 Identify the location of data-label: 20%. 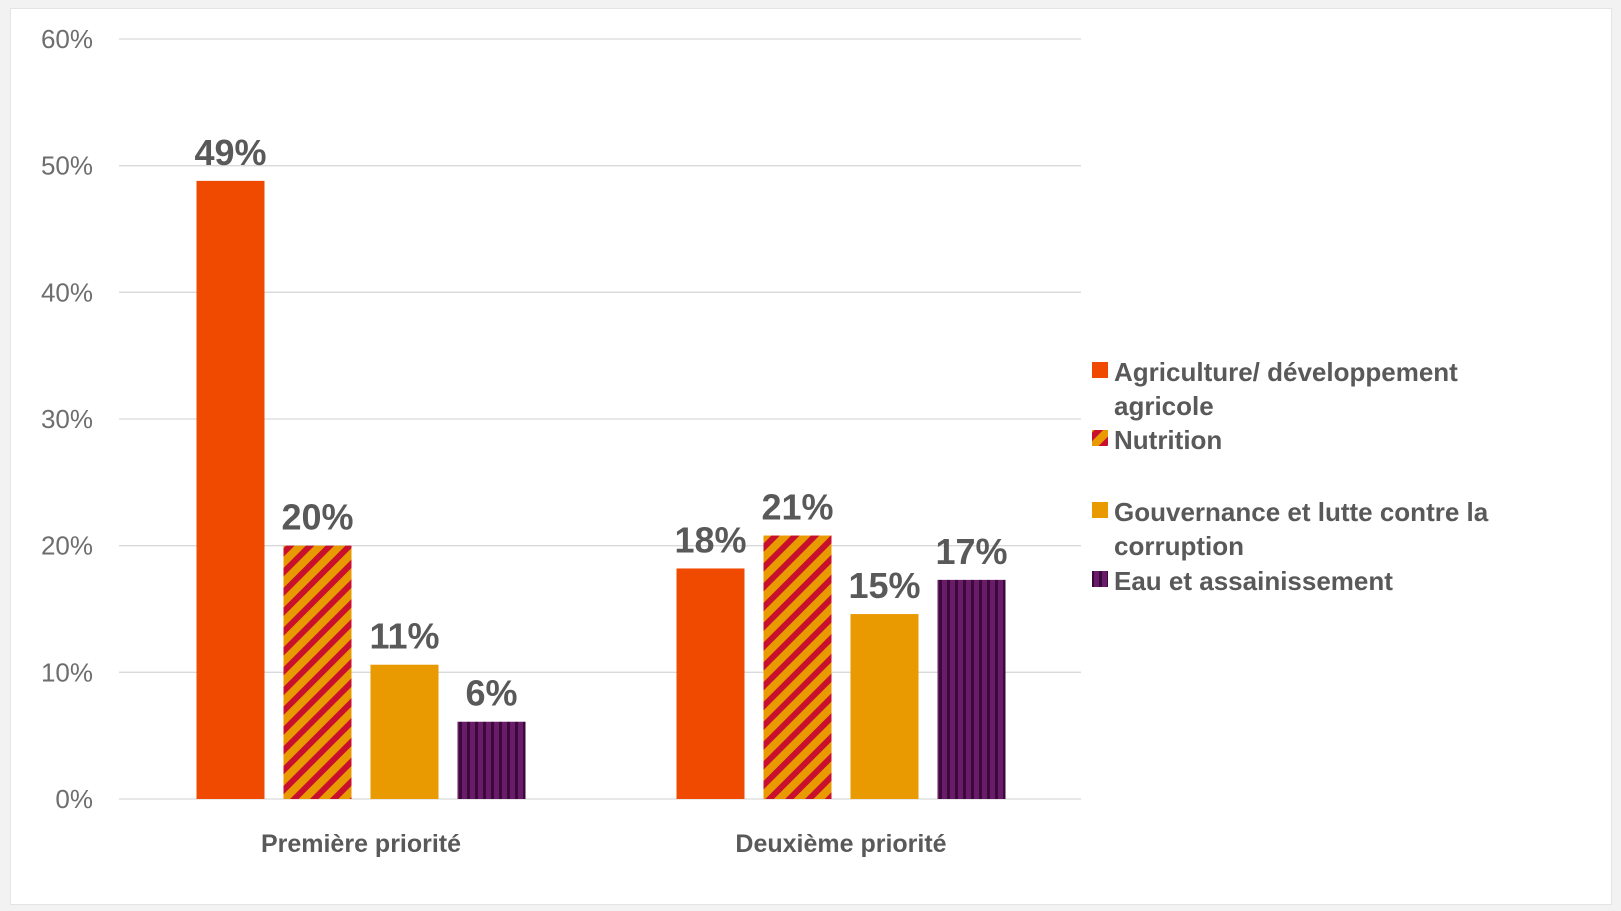
(317, 517).